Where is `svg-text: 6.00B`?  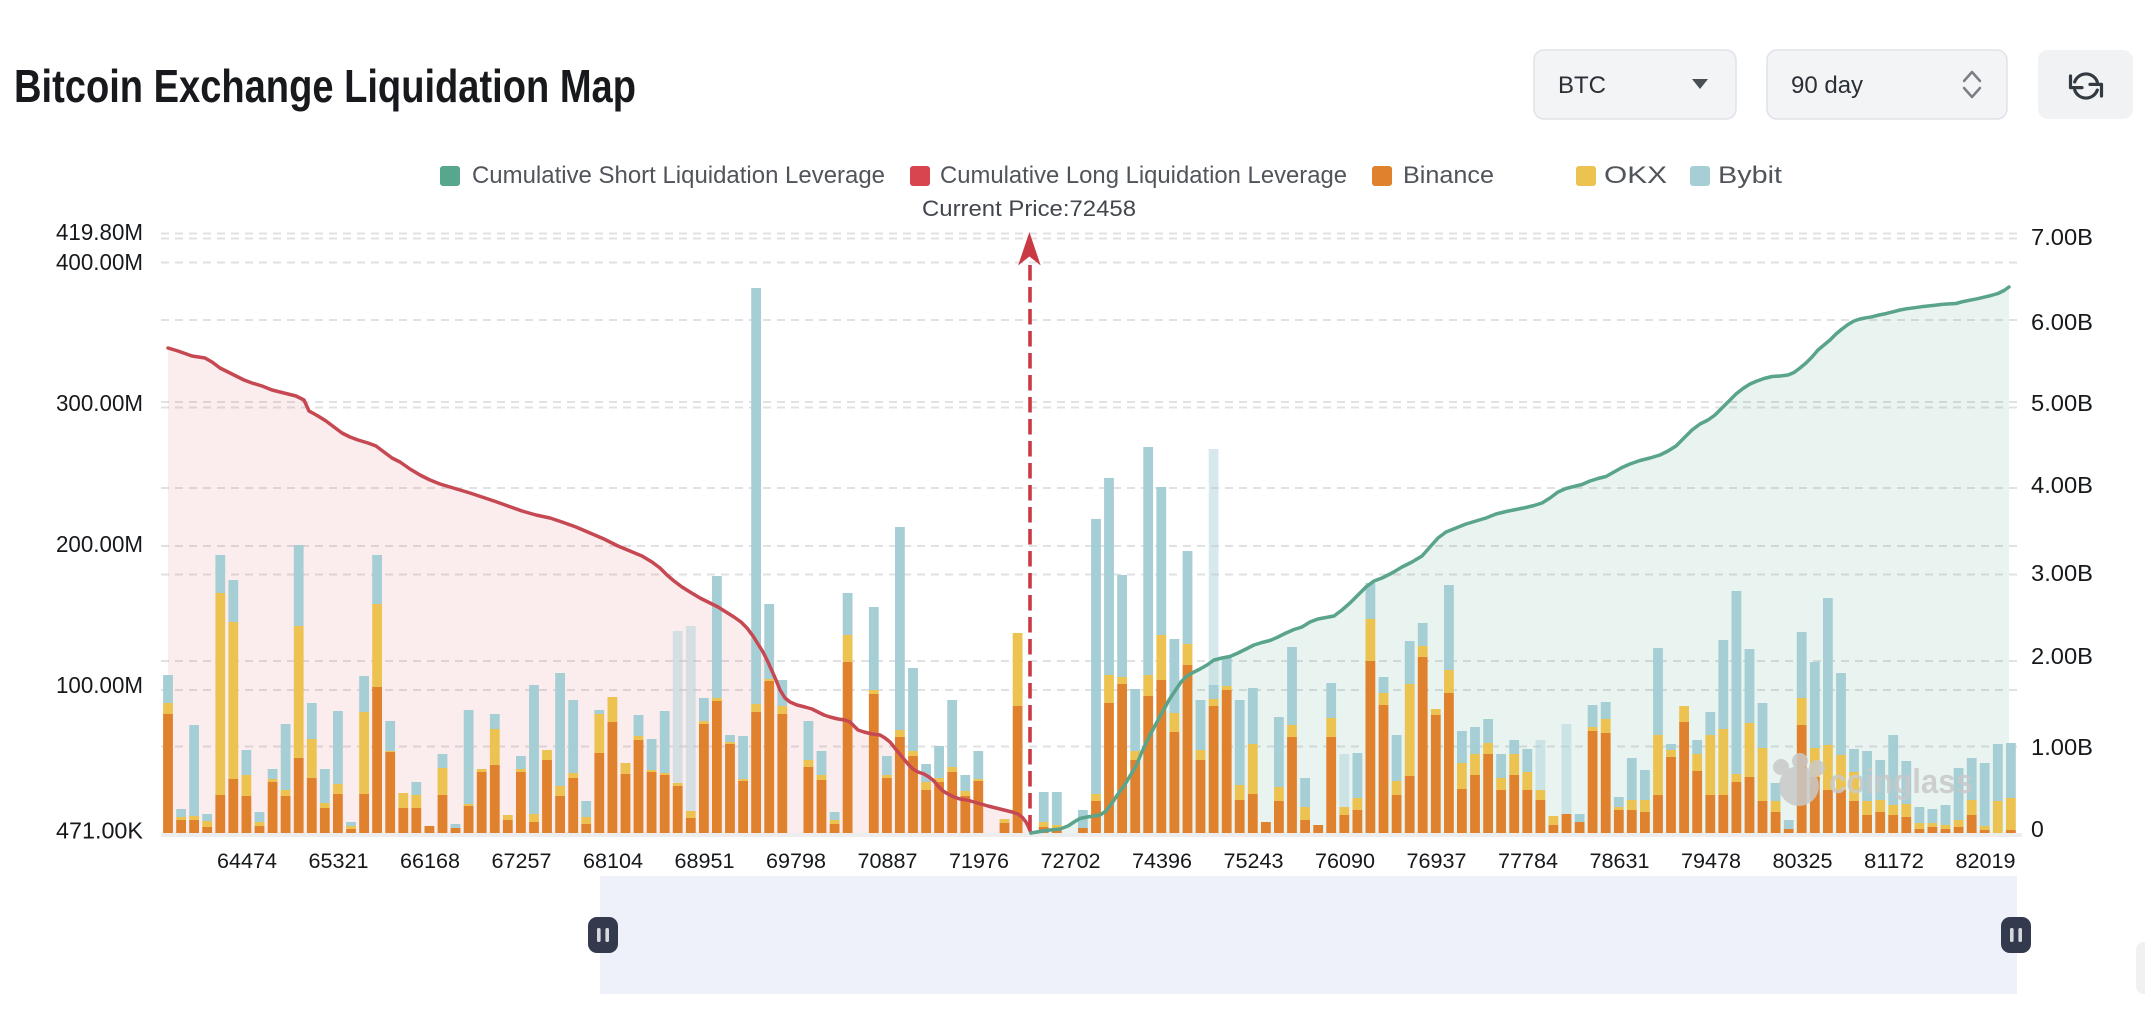
svg-text: 6.00B is located at coordinates (2062, 322).